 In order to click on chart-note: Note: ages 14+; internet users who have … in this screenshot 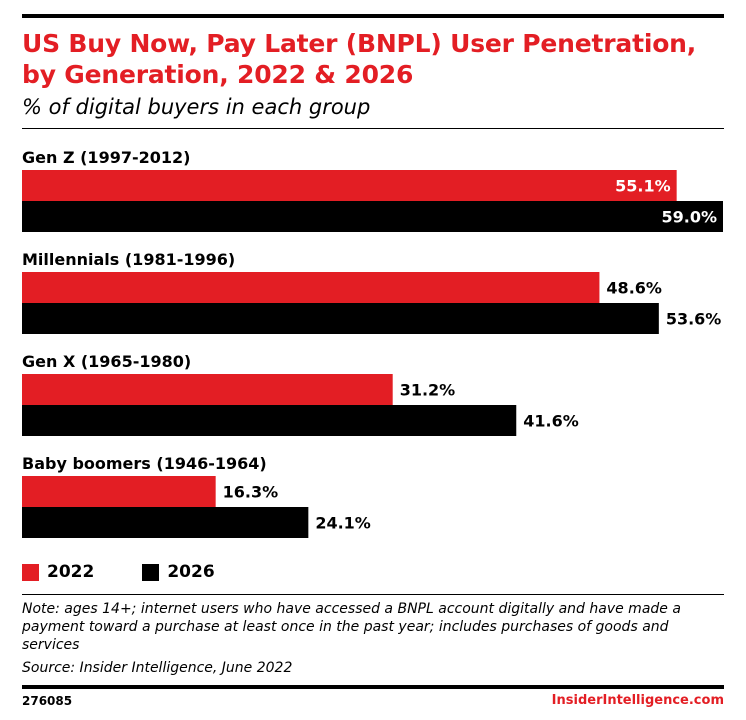, I will do `click(351, 627)`.